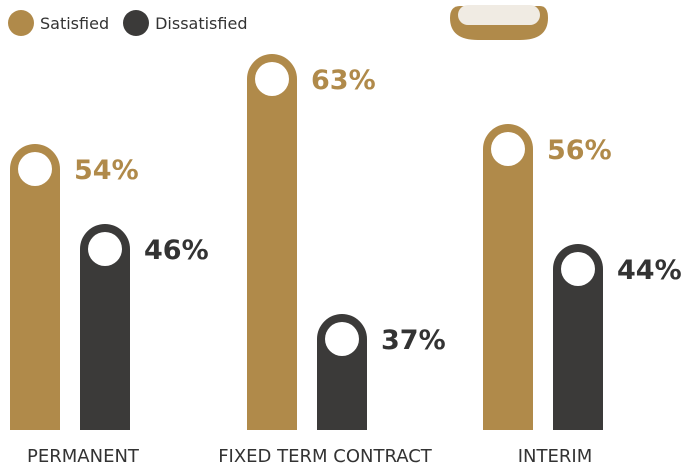 This screenshot has width=692, height=469. I want to click on legend-item-dissatisfied: Dissatisfied, so click(185, 23).